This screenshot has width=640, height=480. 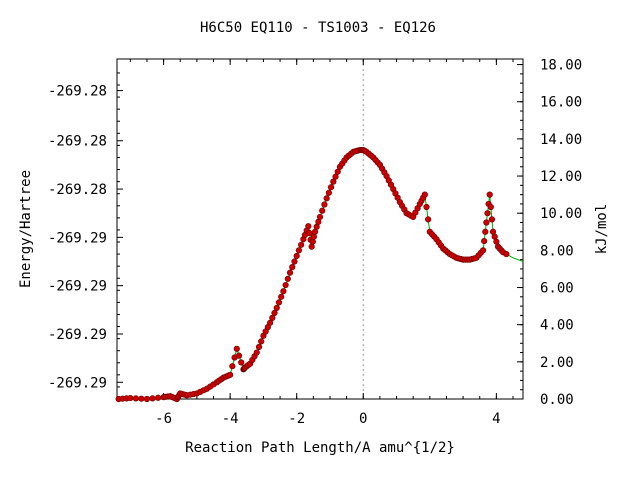 I want to click on x-axis-label: Reaction Path Length/A amu^{1/2}, so click(x=320, y=448).